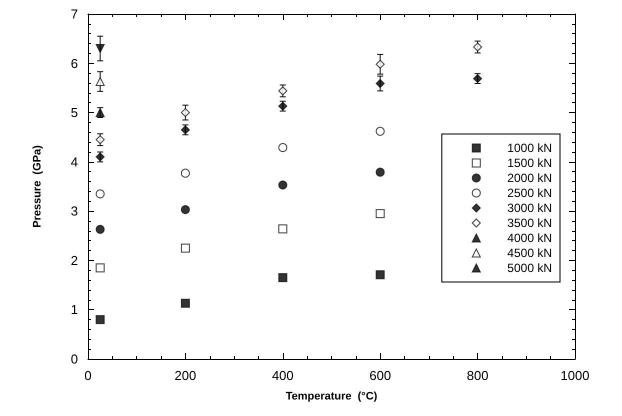 This screenshot has height=416, width=622. What do you see at coordinates (529, 238) in the screenshot?
I see `legend-label: 4000 kN` at bounding box center [529, 238].